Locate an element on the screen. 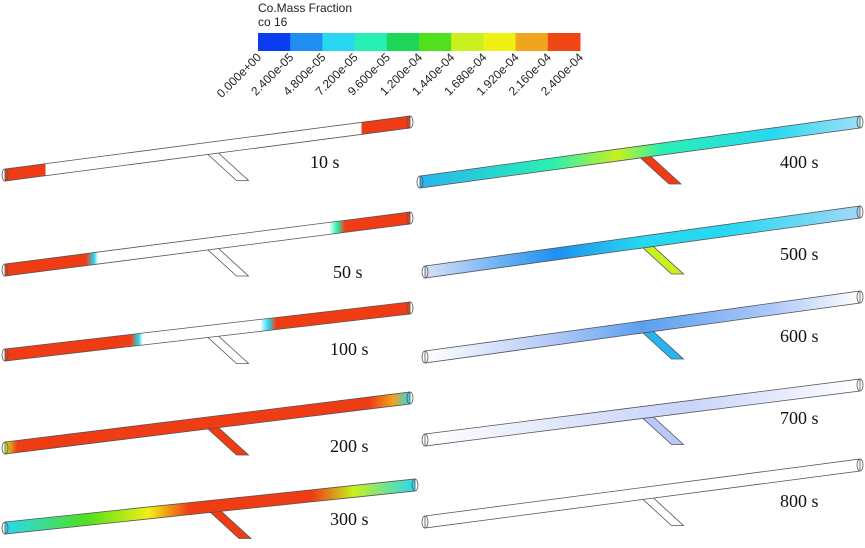 This screenshot has height=548, width=865. time-label: 400 s is located at coordinates (799, 162).